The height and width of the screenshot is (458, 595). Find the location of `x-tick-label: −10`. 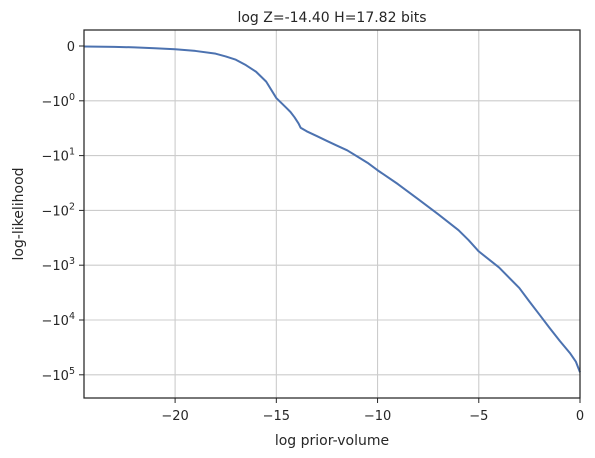

x-tick-label: −10 is located at coordinates (377, 416).